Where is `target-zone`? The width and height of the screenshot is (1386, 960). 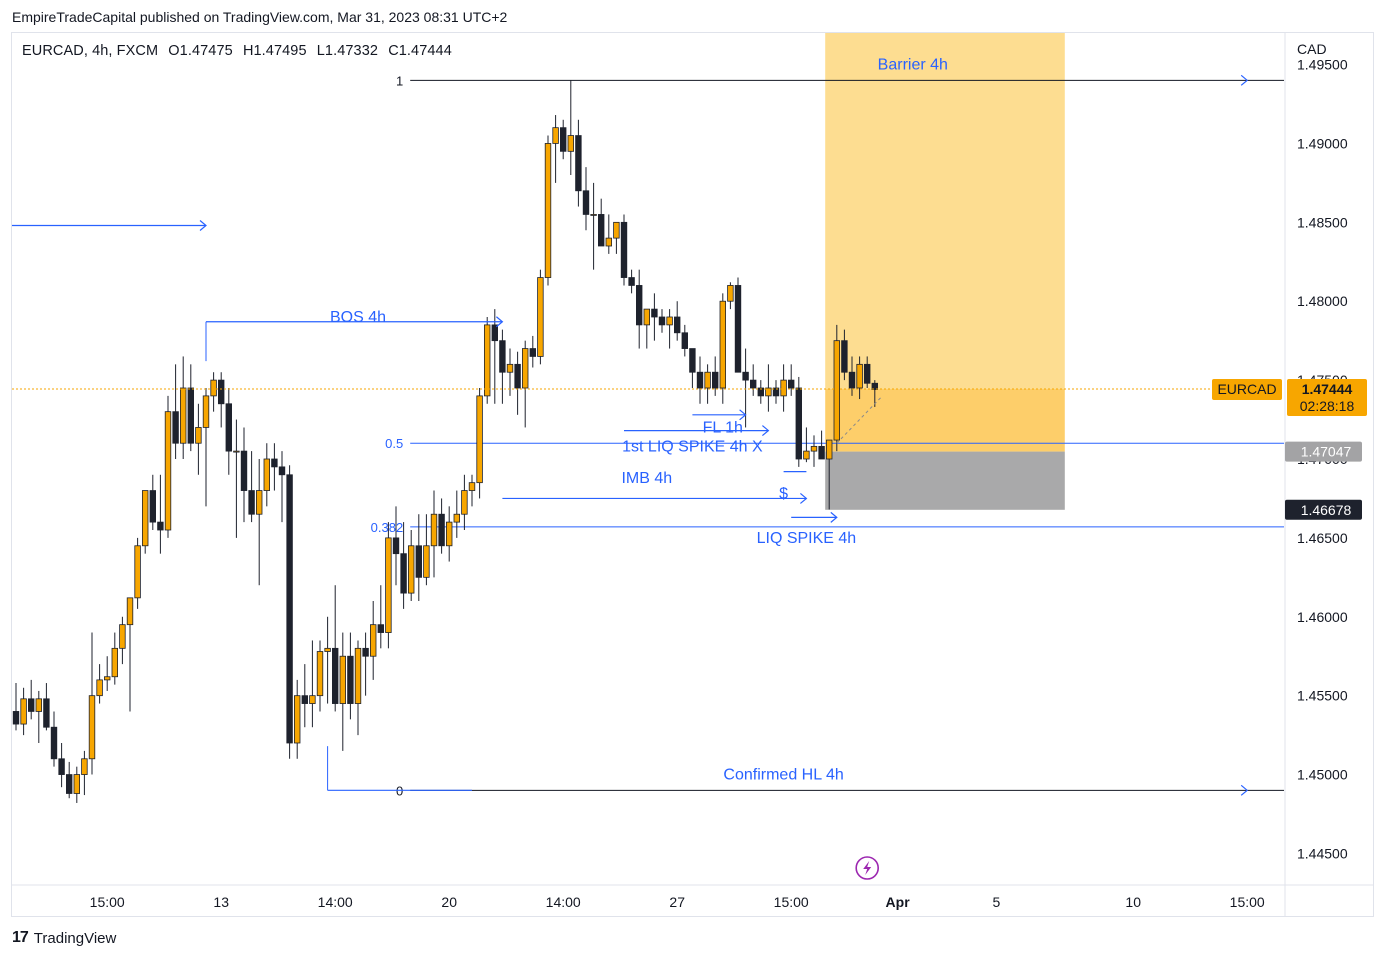 target-zone is located at coordinates (945, 211).